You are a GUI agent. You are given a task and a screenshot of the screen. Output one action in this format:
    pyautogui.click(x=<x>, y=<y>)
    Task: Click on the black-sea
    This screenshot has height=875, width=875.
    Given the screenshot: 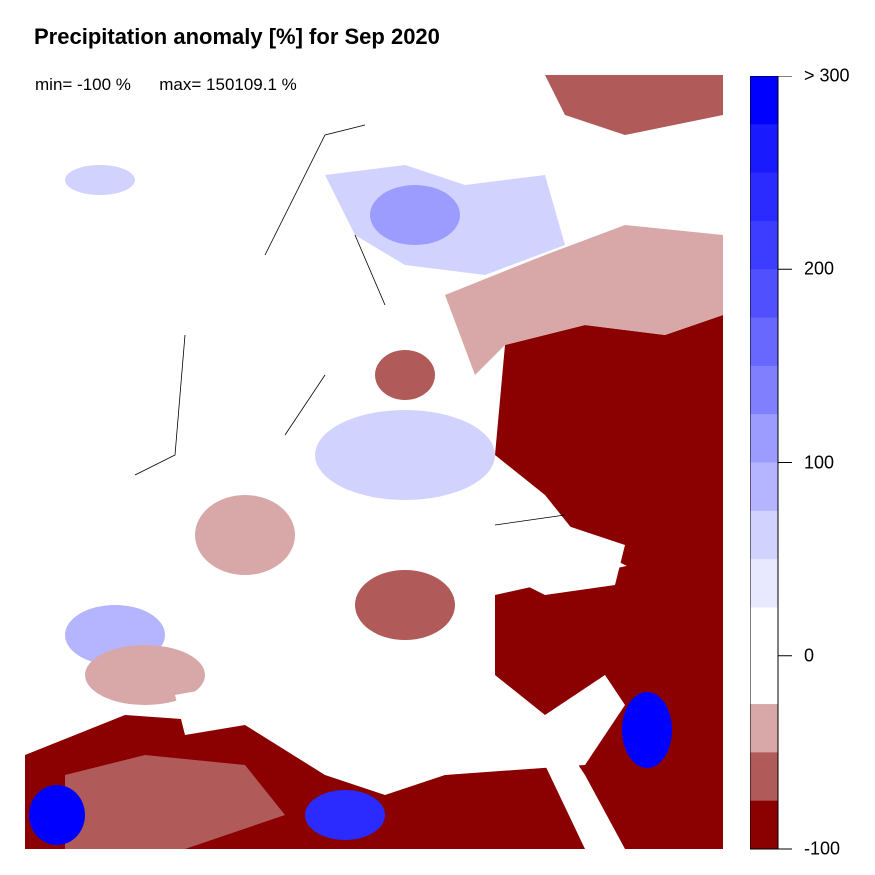 What is the action you would take?
    pyautogui.click(x=565, y=560)
    